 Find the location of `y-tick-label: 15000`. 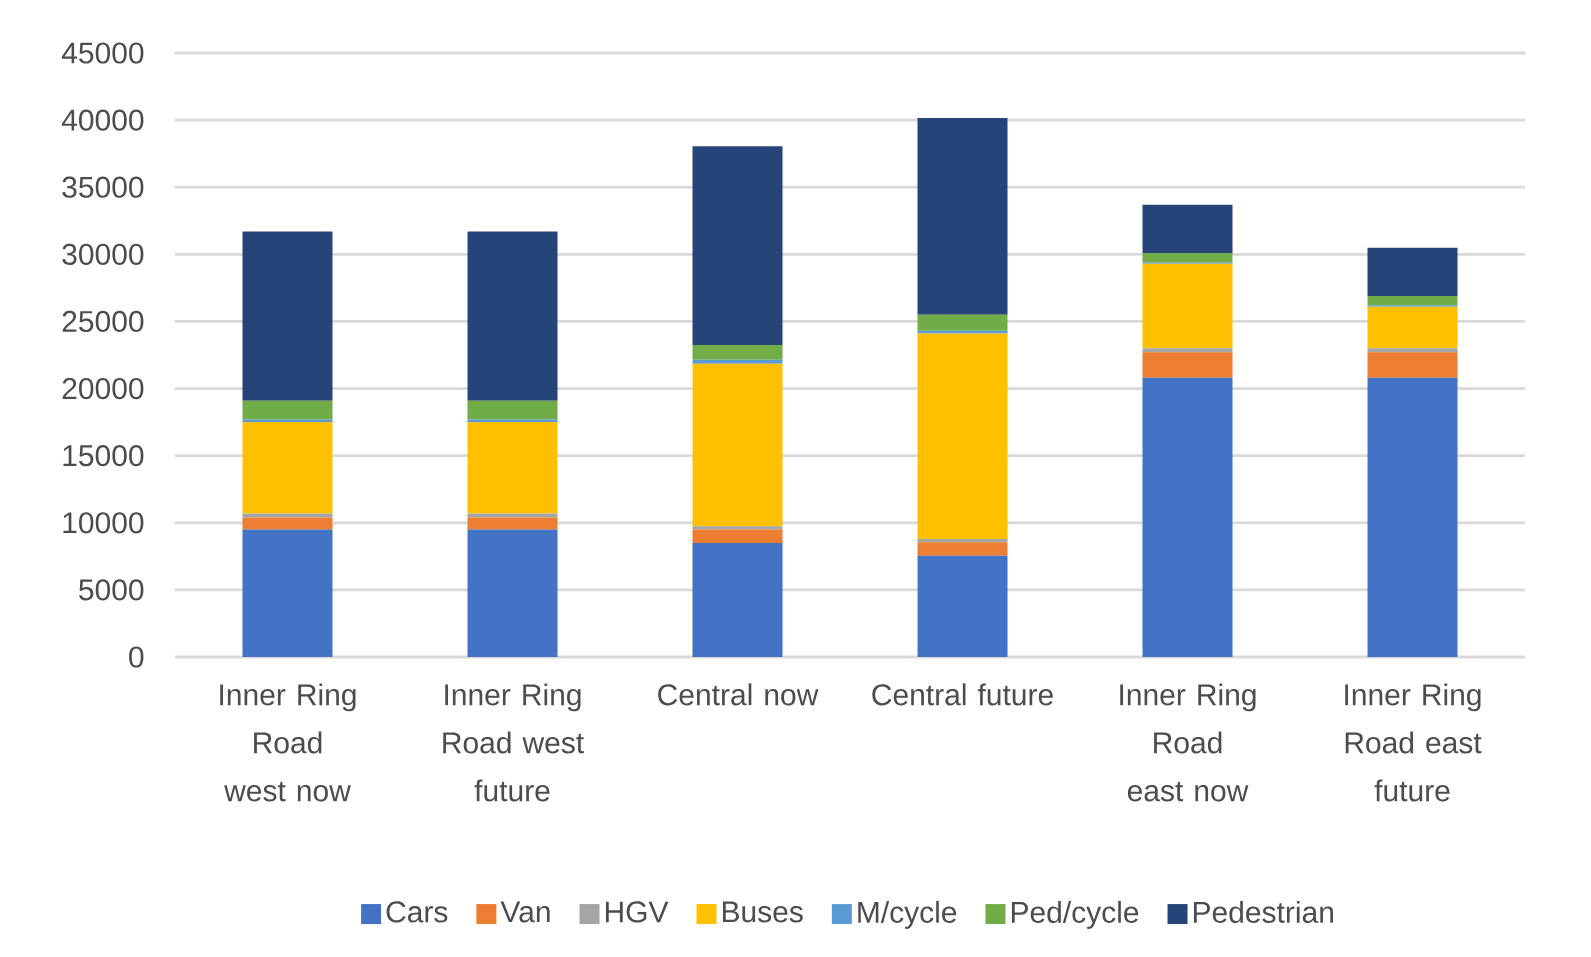

y-tick-label: 15000 is located at coordinates (103, 456).